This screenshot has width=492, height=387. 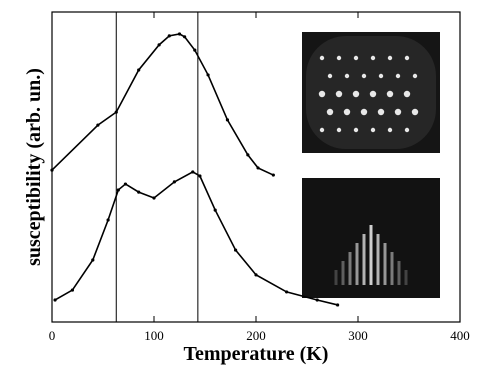 What do you see at coordinates (358, 335) in the screenshot?
I see `x-tick-label: 300` at bounding box center [358, 335].